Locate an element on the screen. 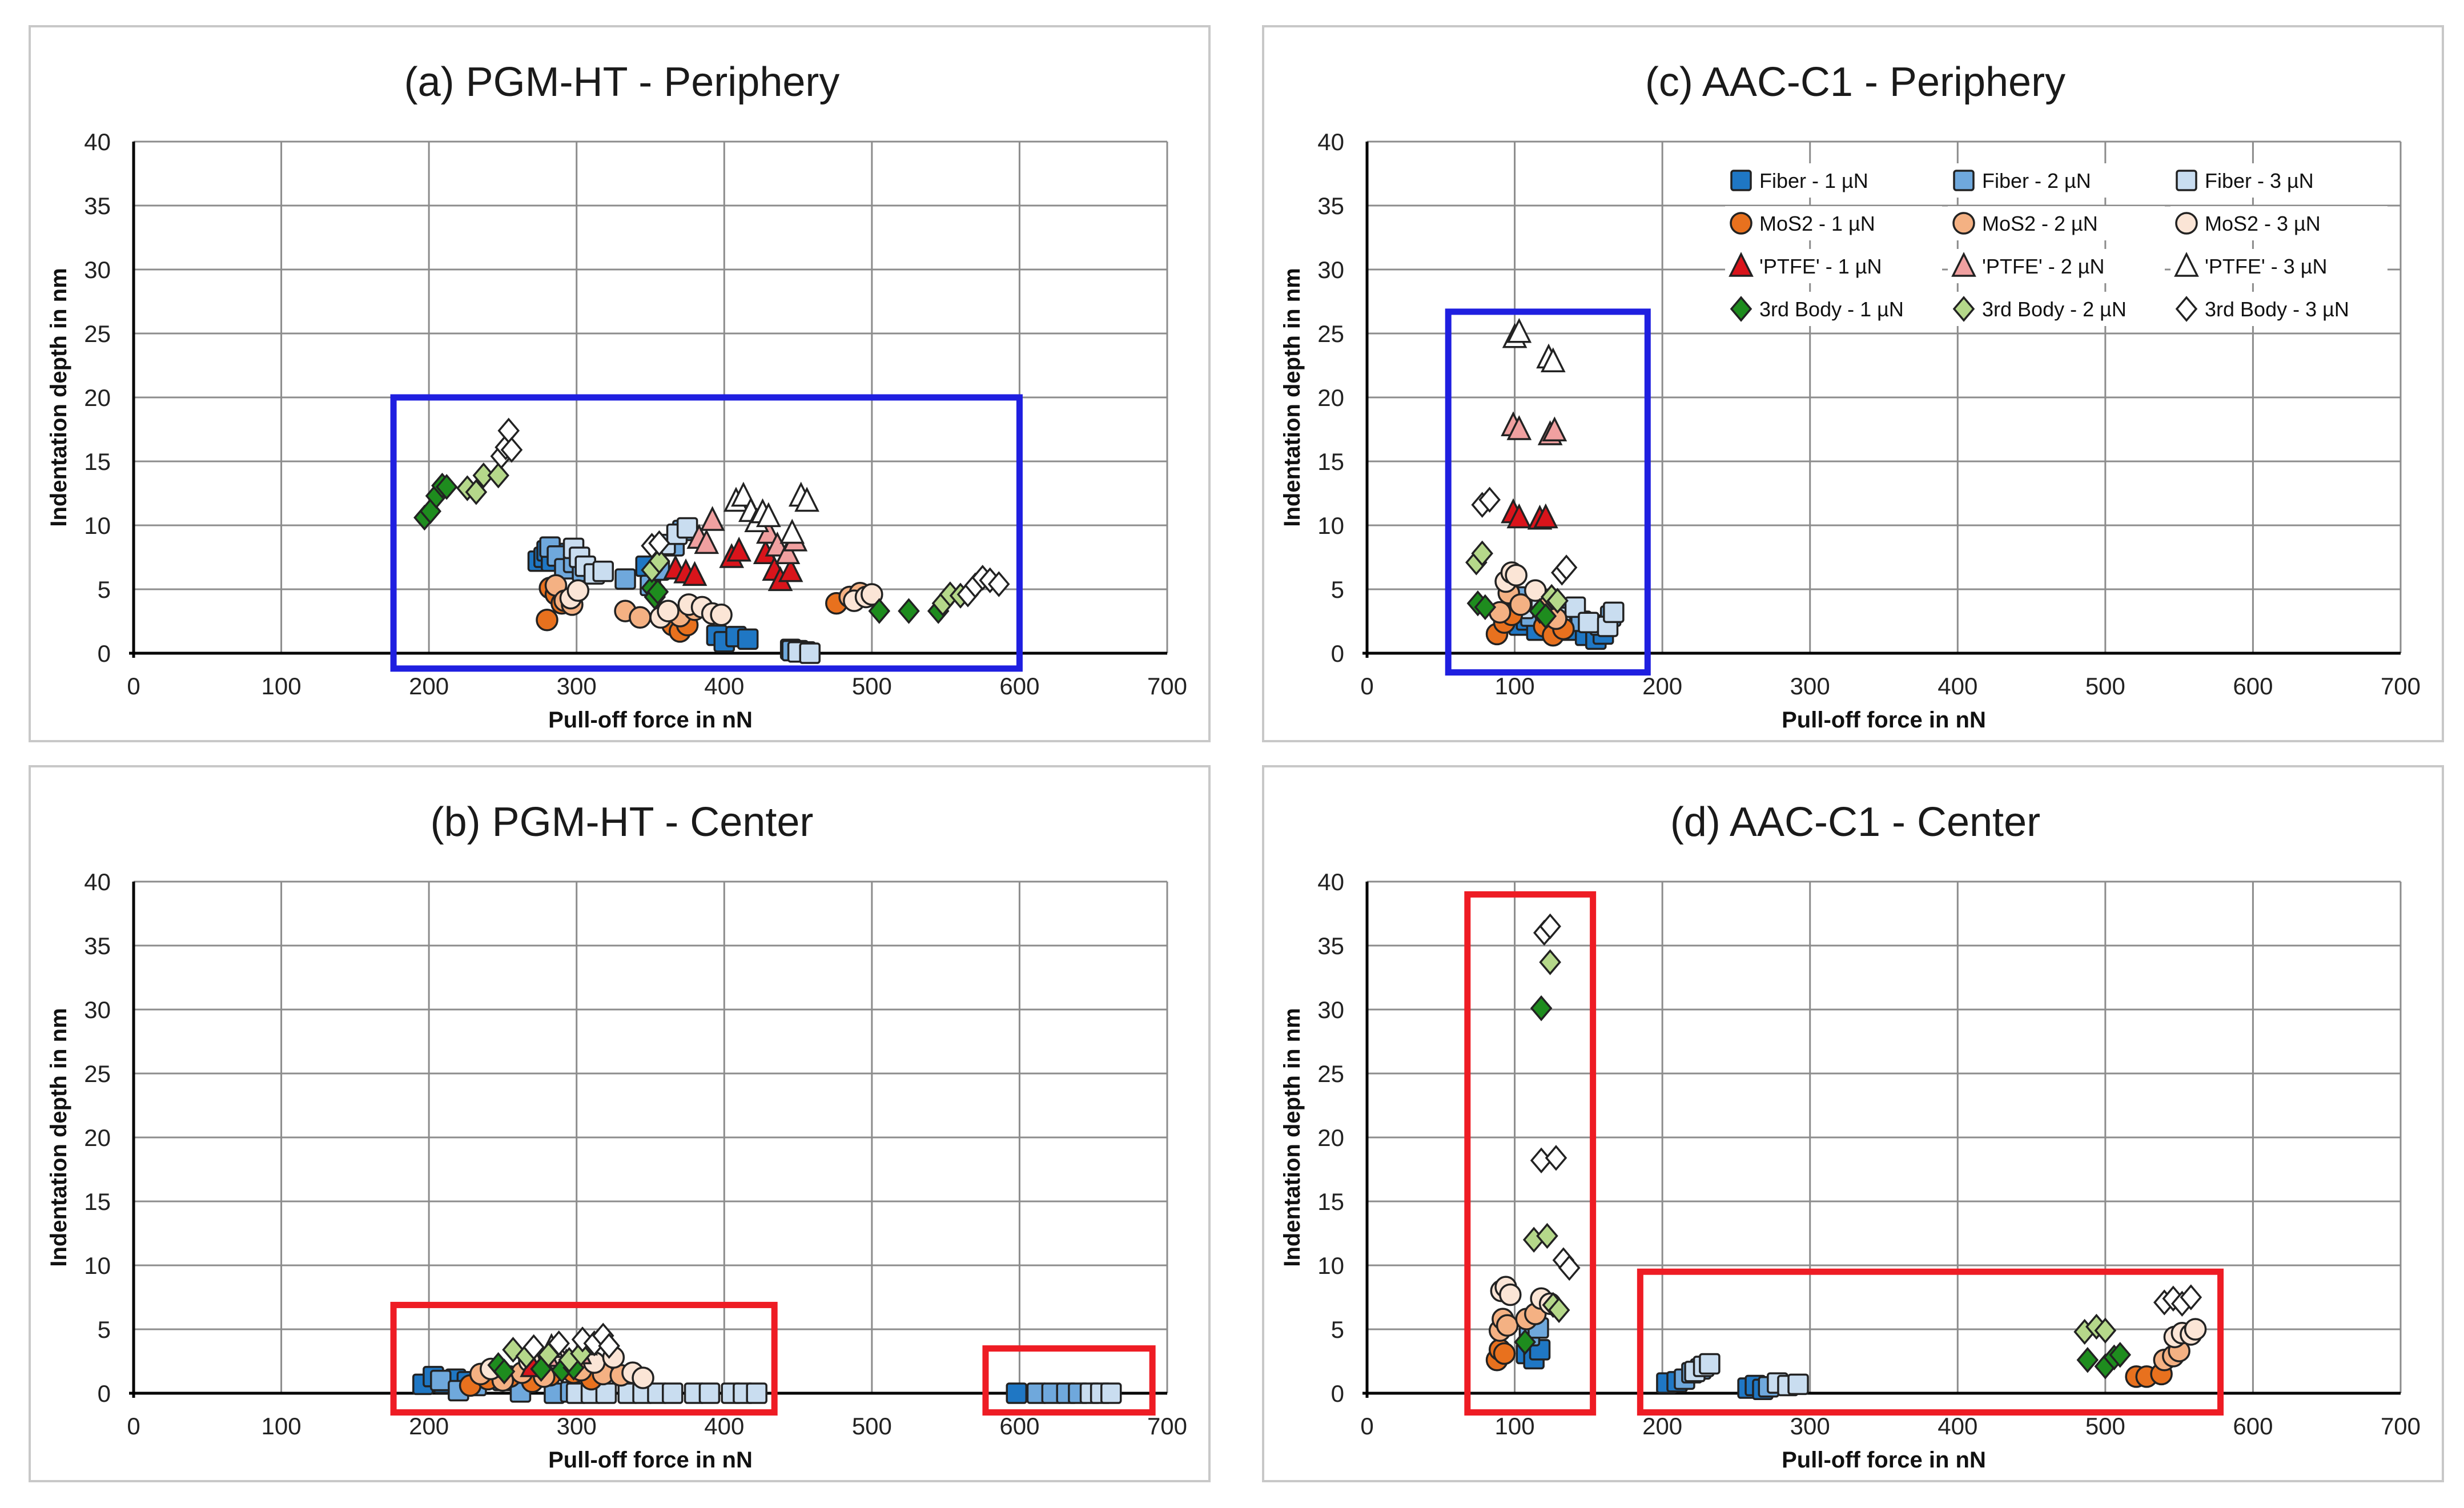 The width and height of the screenshot is (2464, 1508). x-tick-label: 300 is located at coordinates (1810, 686).